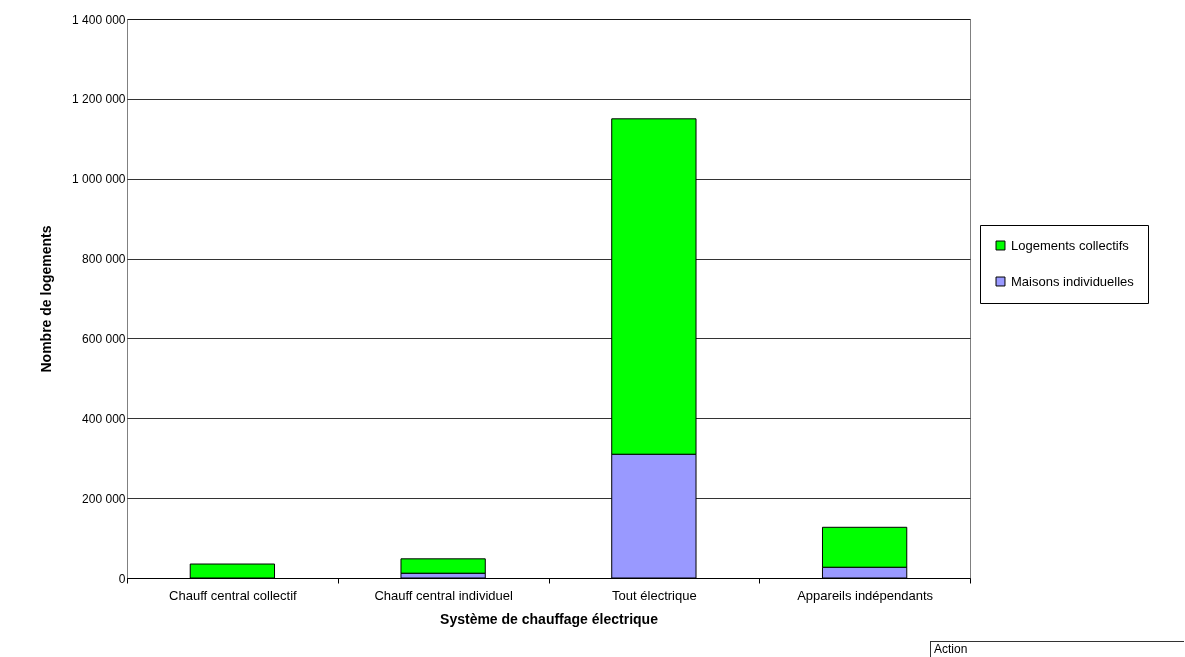 This screenshot has width=1185, height=657. I want to click on y-tick-label: 1 200 000, so click(99, 99).